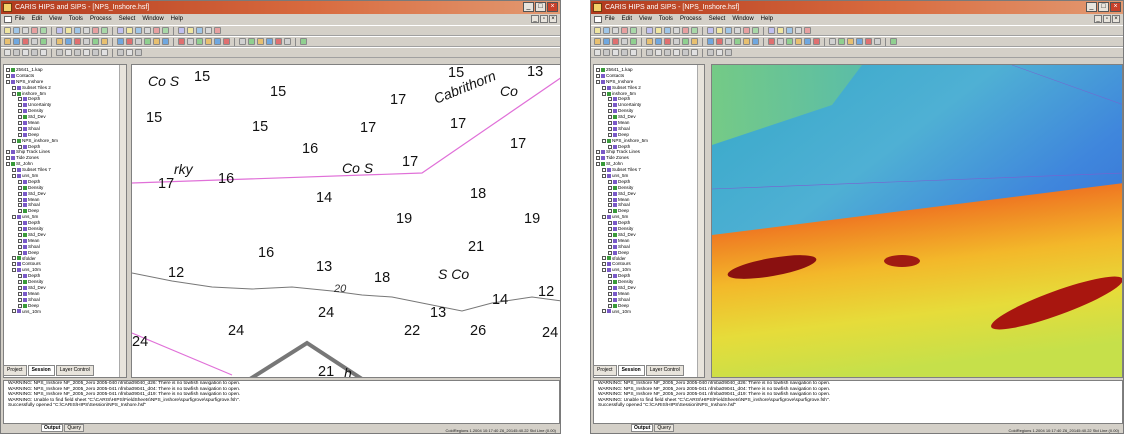 The image size is (1124, 434). What do you see at coordinates (649, 88) in the screenshot?
I see `tree-item: Subset Tiles 2` at bounding box center [649, 88].